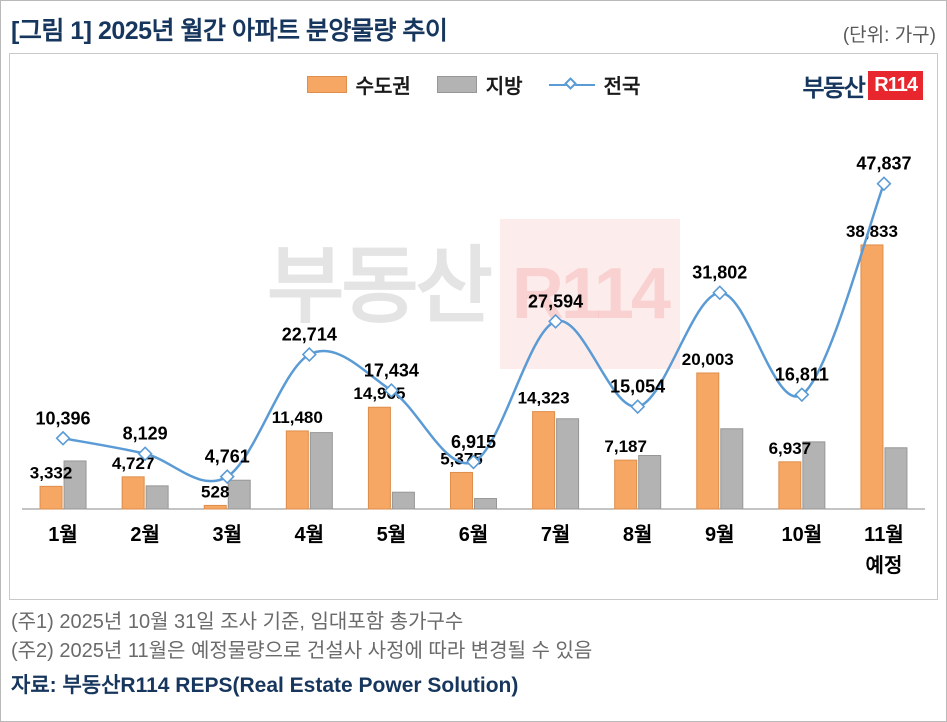 This screenshot has width=947, height=722. I want to click on svg-text: 22,714, so click(309, 335).